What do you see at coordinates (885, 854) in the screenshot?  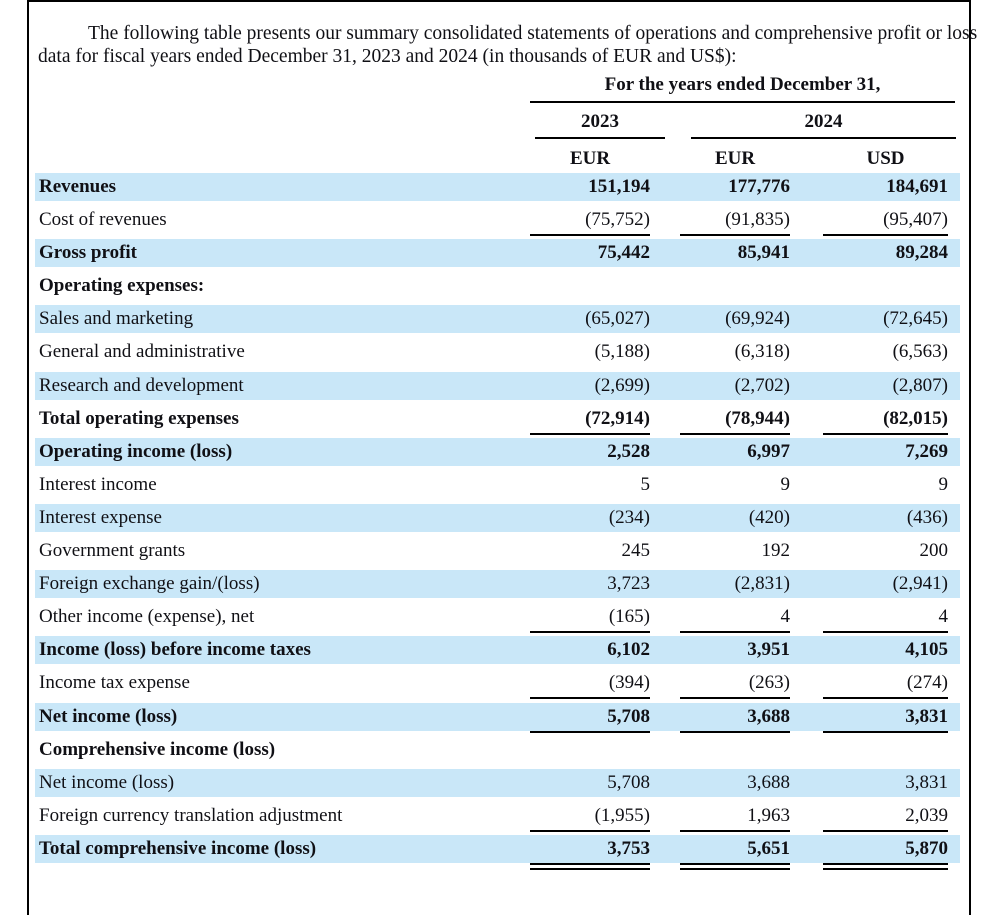 I see `value-2024-usd: 5,870` at bounding box center [885, 854].